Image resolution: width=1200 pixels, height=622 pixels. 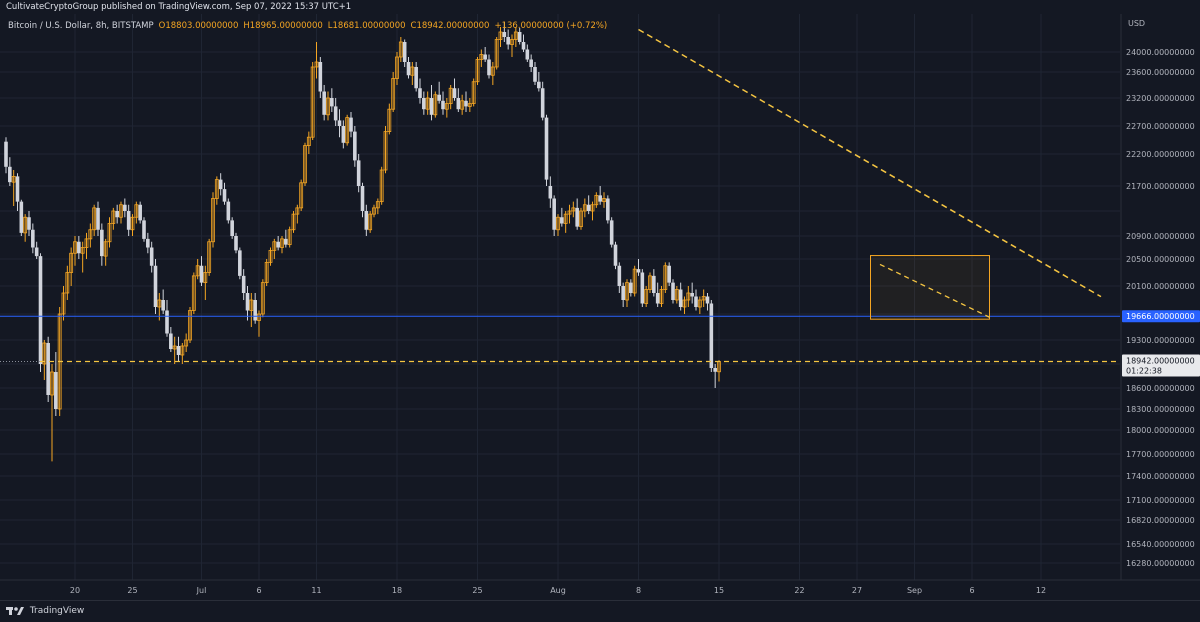 I want to click on price-tick-label: 16280.00000000, so click(x=1160, y=563).